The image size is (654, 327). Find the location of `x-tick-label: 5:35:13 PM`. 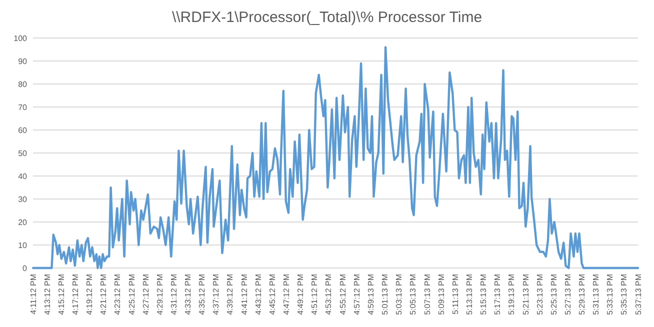

x-tick-label: 5:35:13 PM is located at coordinates (624, 294).